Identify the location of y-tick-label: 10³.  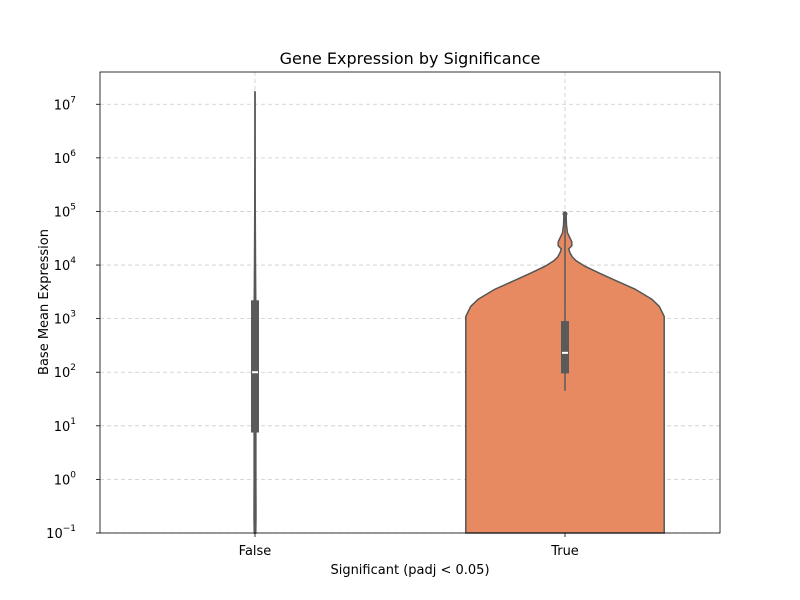
(65, 319).